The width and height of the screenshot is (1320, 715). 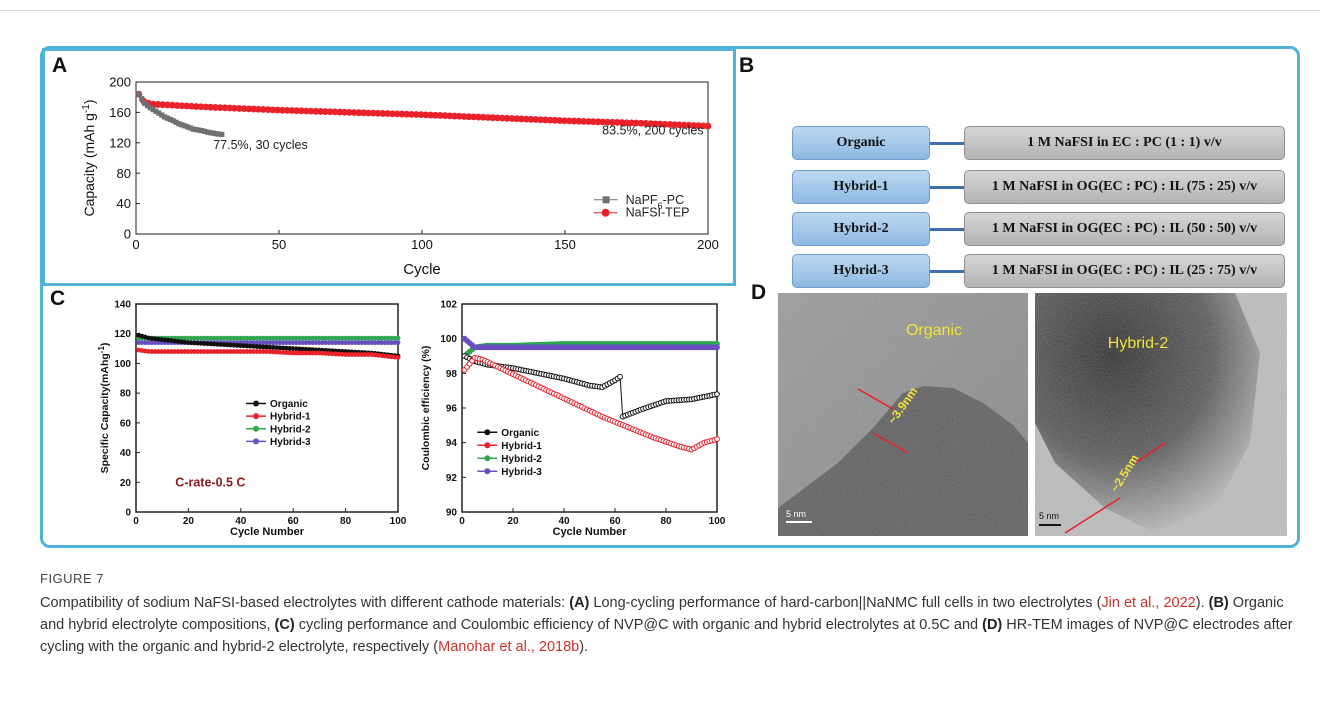 I want to click on y-axis-label: Coulombic efficiency (%), so click(x=426, y=408).